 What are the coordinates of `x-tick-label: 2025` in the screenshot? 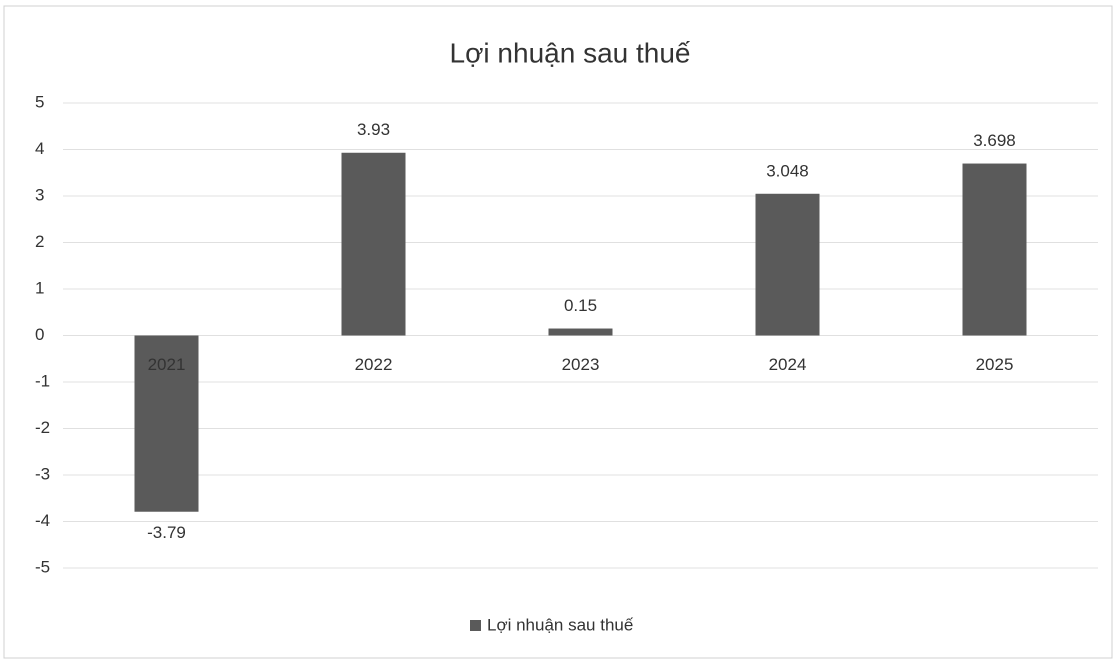 It's located at (995, 364).